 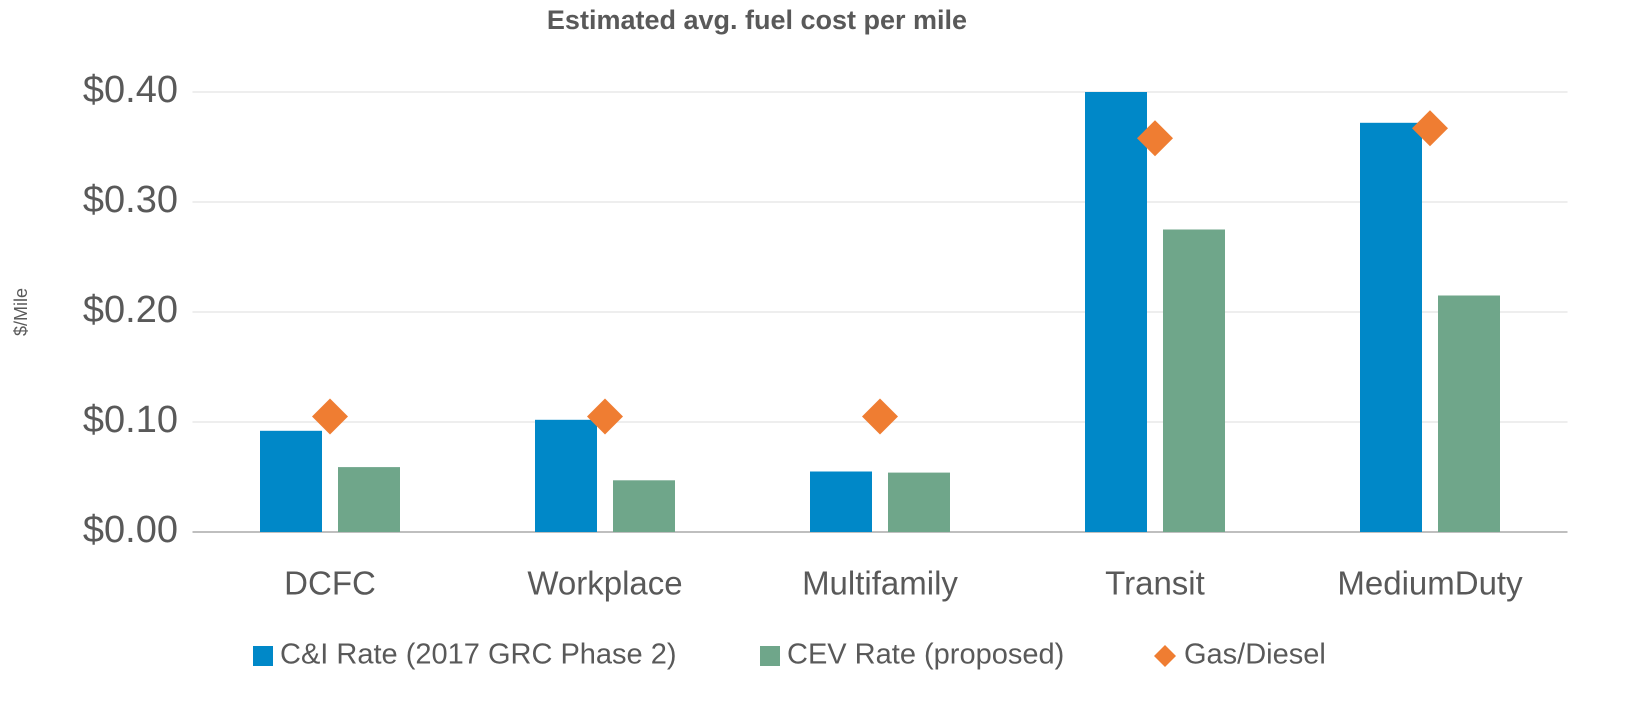 What do you see at coordinates (604, 583) in the screenshot?
I see `x-tick-label: Workplace` at bounding box center [604, 583].